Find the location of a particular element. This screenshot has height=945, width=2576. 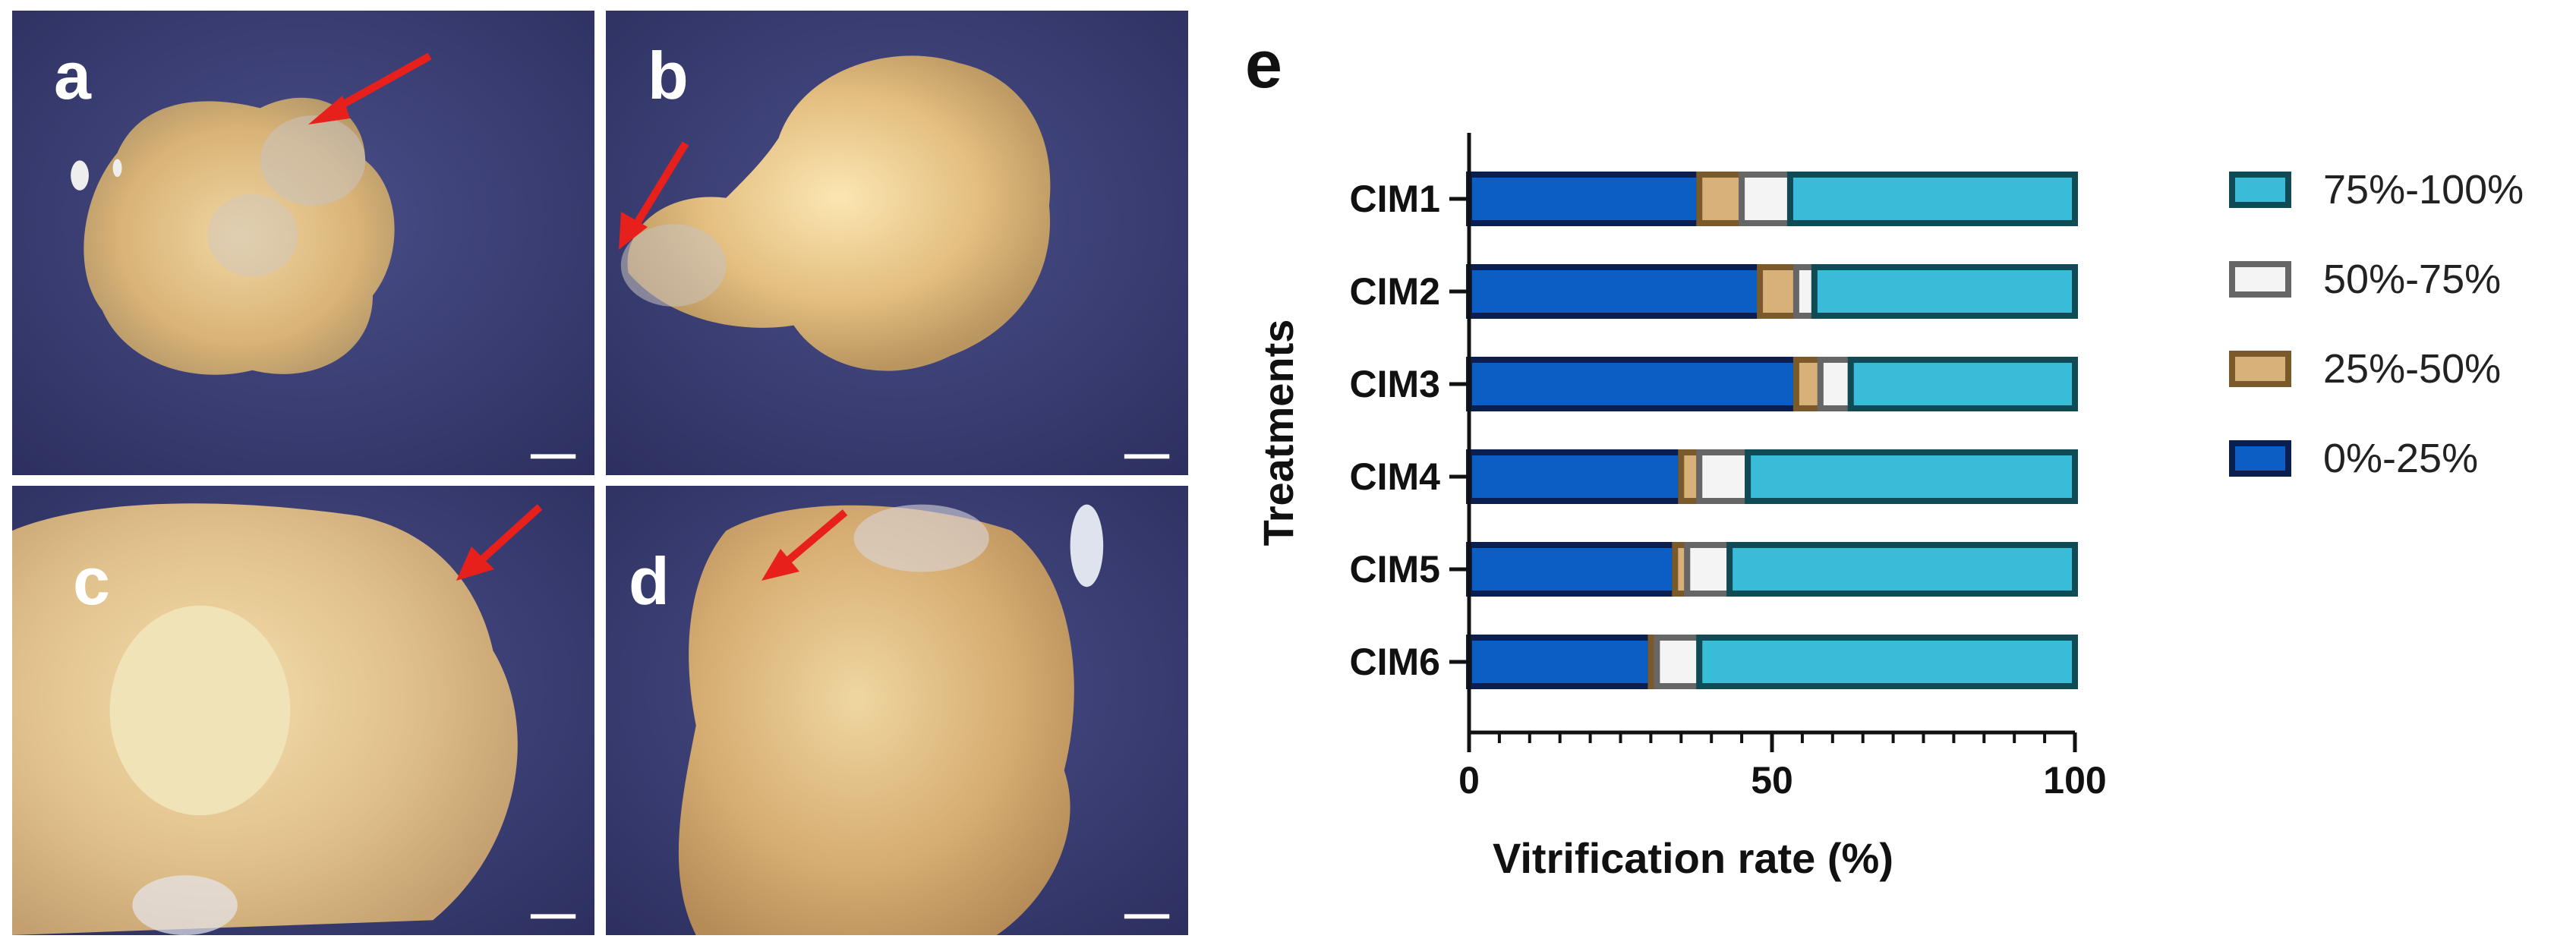

legend-label: 75%-100% is located at coordinates (2423, 190).